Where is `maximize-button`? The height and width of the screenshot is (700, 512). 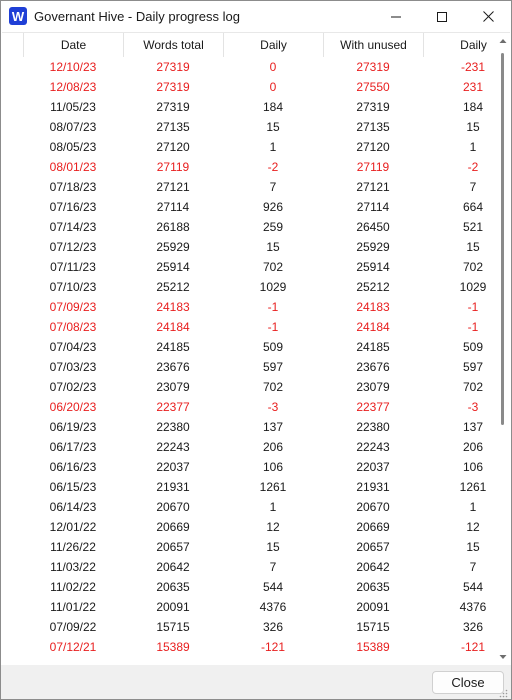 maximize-button is located at coordinates (442, 16).